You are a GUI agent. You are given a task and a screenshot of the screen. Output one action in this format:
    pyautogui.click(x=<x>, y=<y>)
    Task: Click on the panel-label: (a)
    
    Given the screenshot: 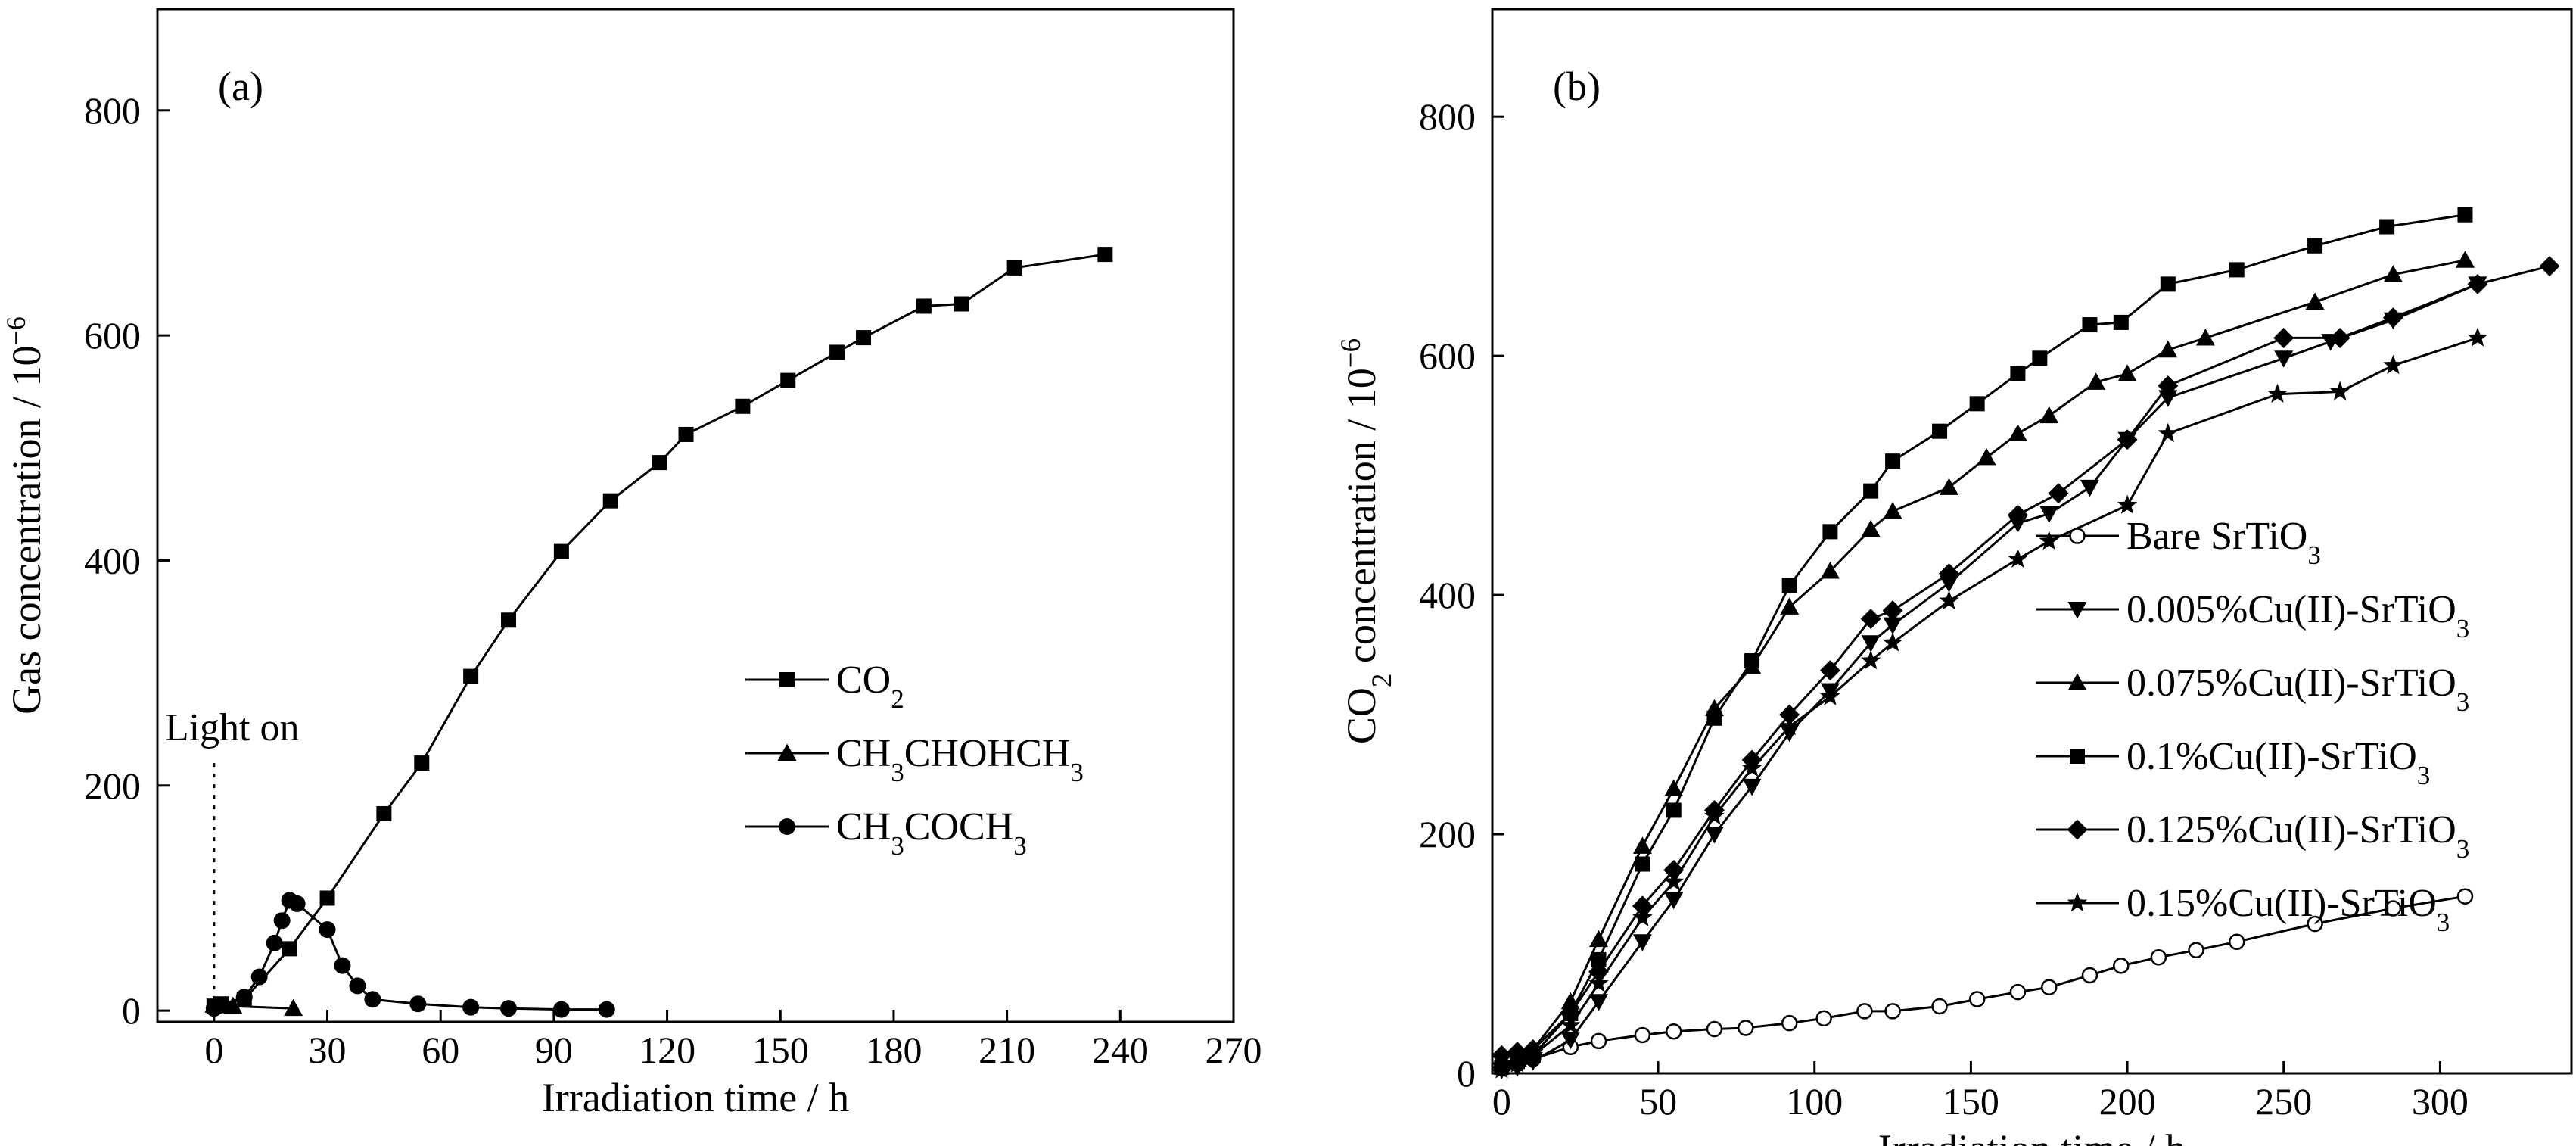 What is the action you would take?
    pyautogui.click(x=241, y=87)
    